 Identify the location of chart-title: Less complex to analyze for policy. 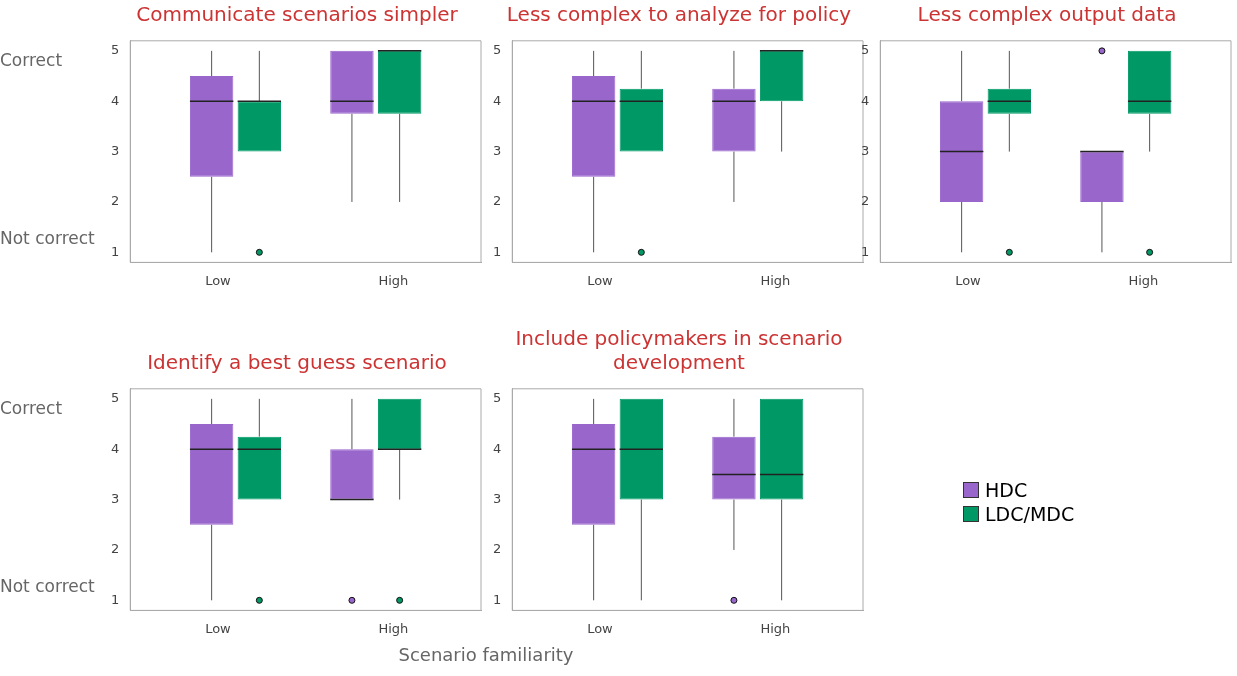
(679, 13).